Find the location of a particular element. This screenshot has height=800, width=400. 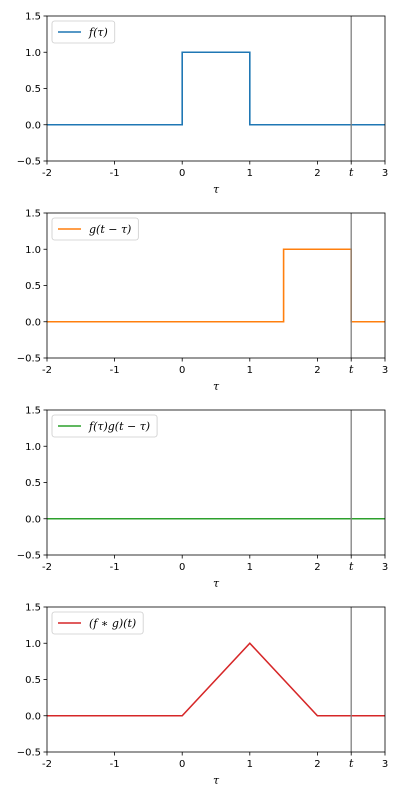

legend: f(τ) is located at coordinates (83, 32).